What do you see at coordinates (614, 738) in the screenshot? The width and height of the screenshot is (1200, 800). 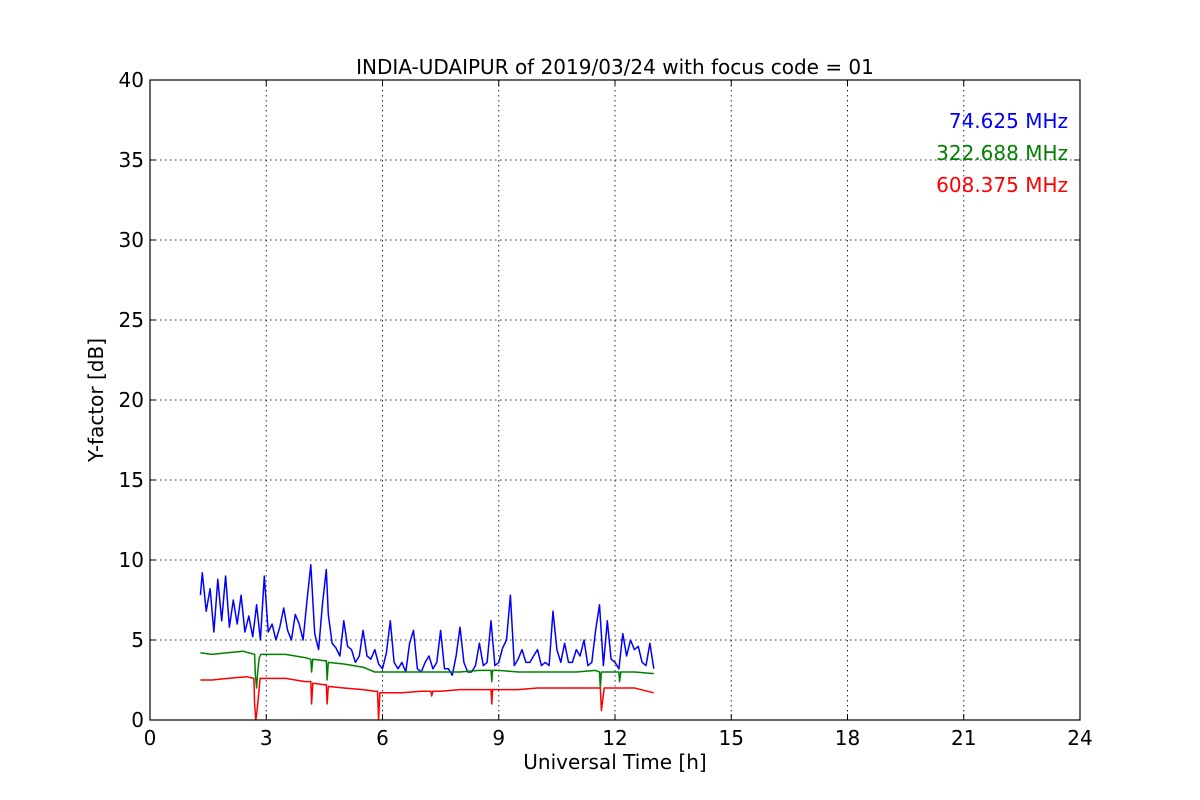 I see `x-tick-label: 12` at bounding box center [614, 738].